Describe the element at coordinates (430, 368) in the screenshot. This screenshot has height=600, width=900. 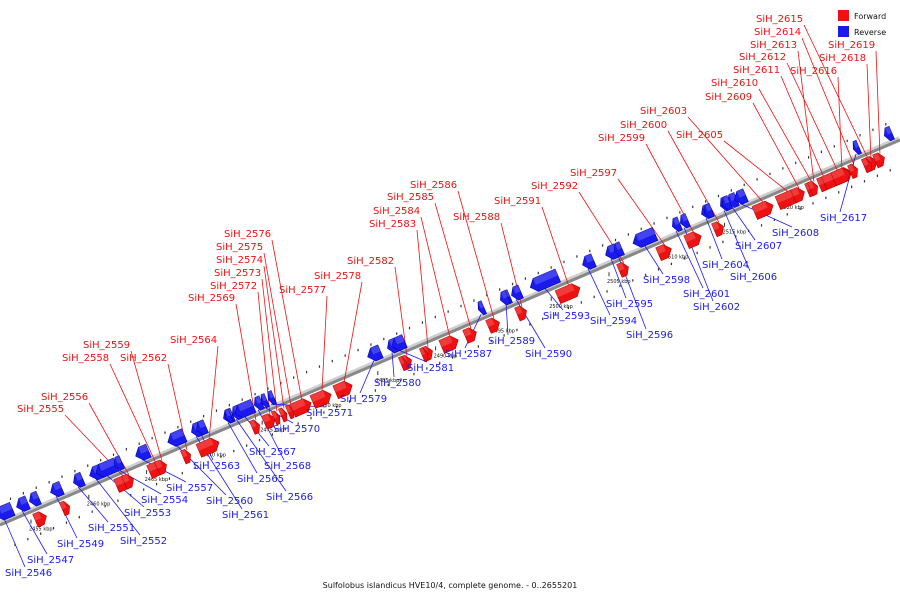
I see `gene-label-sih-2581: SiH_2581` at that location.